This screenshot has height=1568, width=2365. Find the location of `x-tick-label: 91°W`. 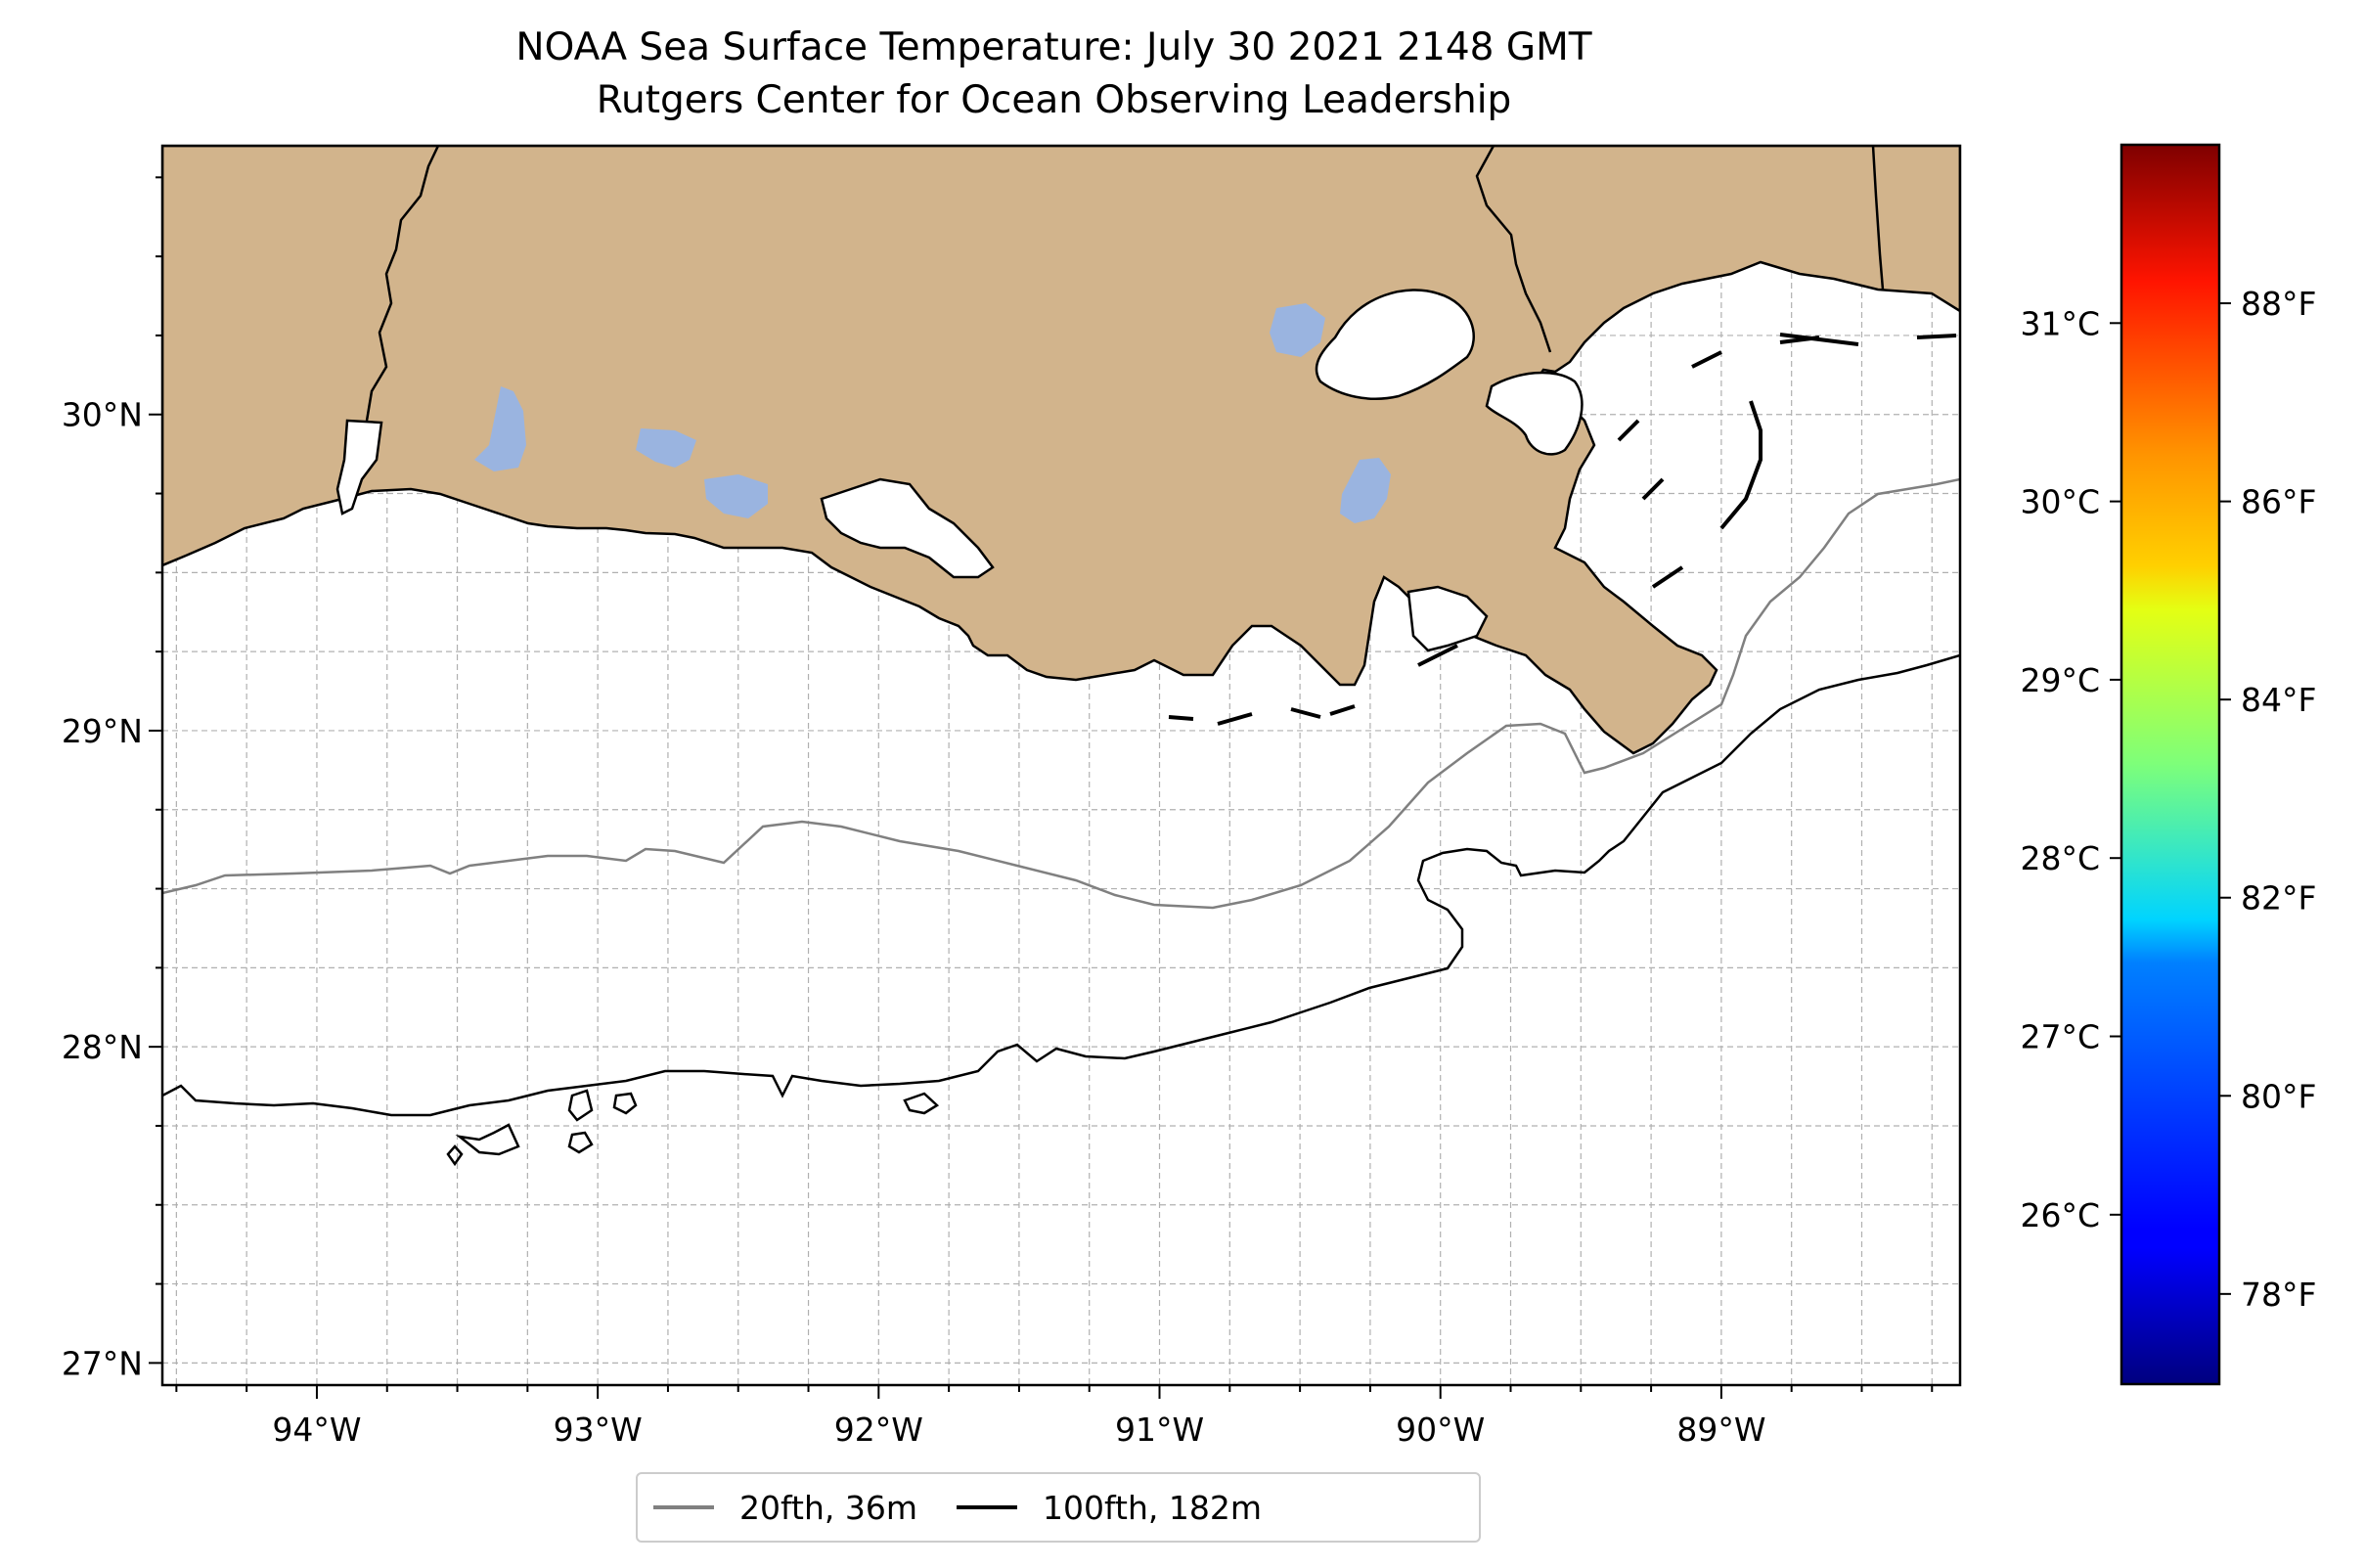

x-tick-label: 91°W is located at coordinates (1159, 1430).